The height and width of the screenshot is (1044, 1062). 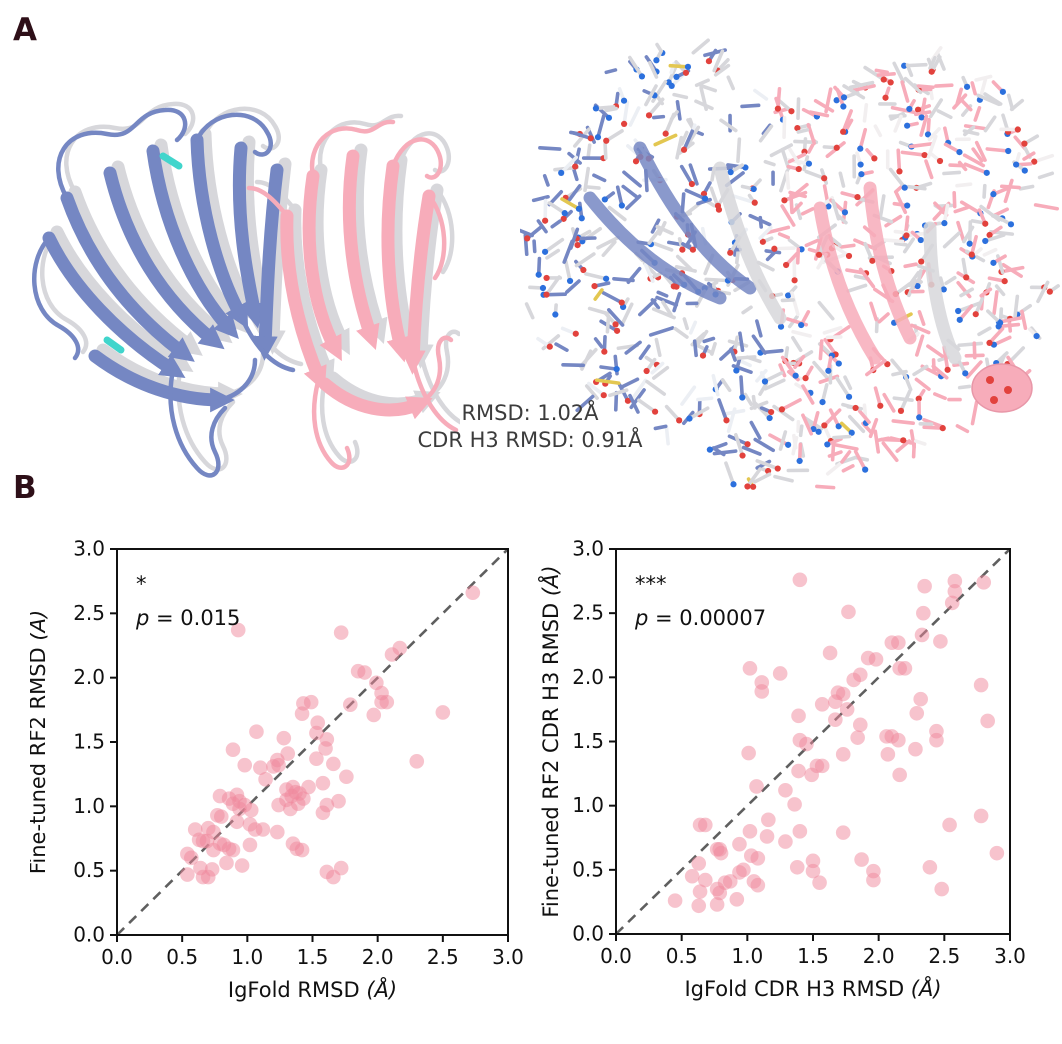 I want to click on helix-detail, so click(x=1002, y=388).